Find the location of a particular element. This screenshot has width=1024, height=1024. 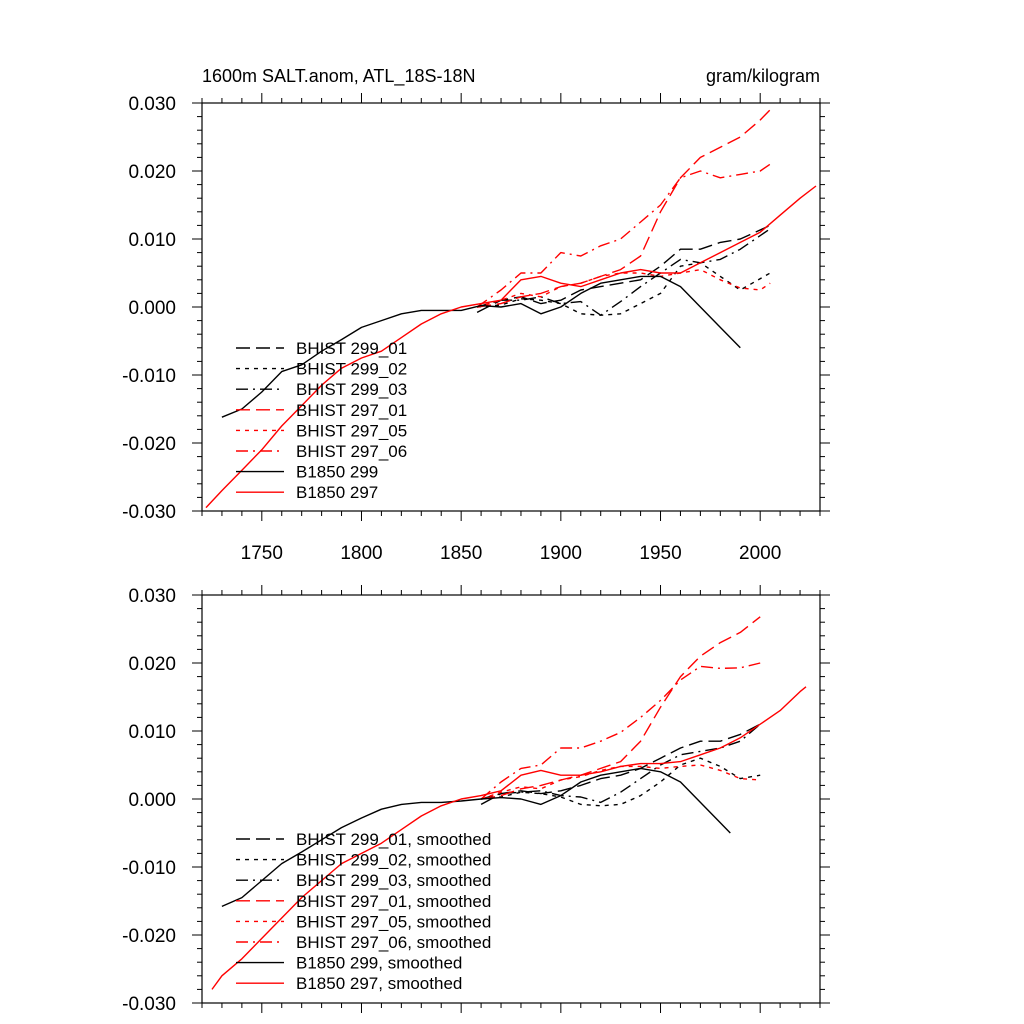

legend-label: BHIST 299_03 is located at coordinates (351, 389).